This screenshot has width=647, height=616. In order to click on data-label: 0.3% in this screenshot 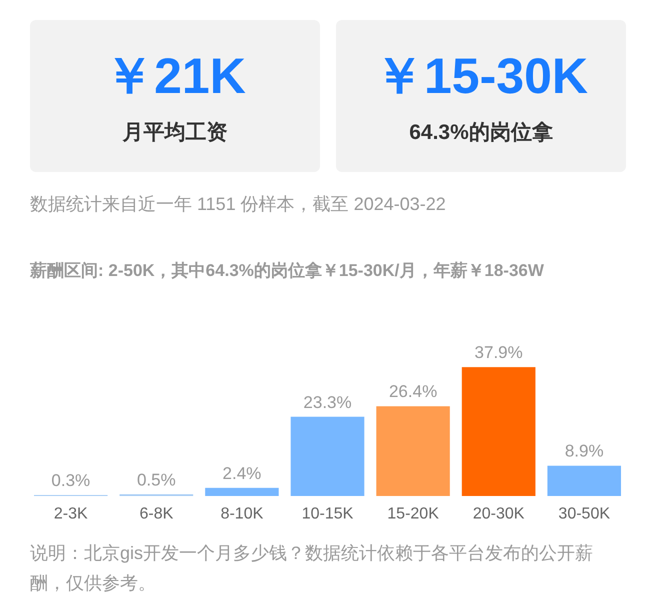, I will do `click(70, 480)`.